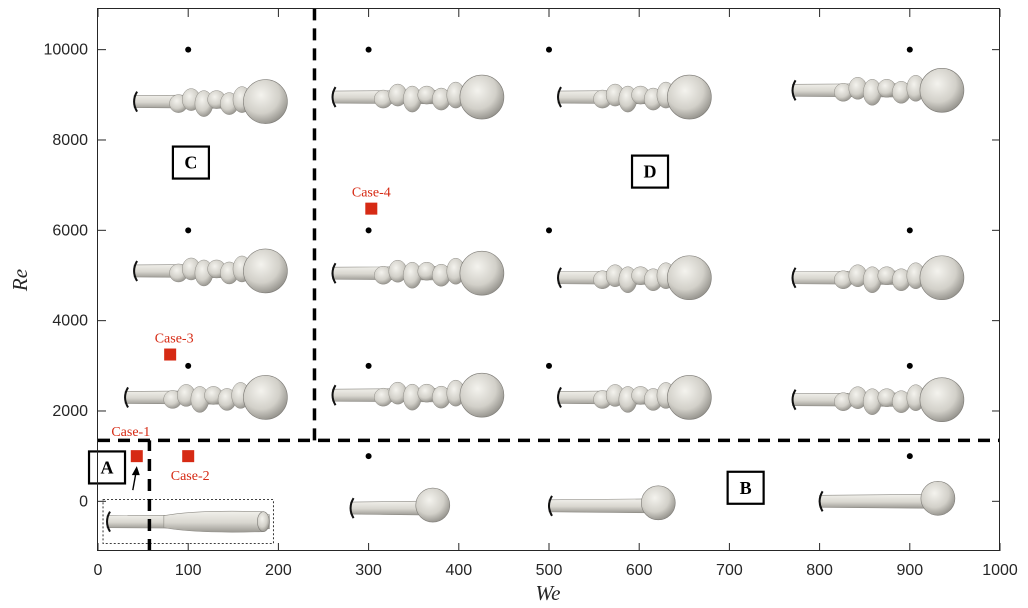 This screenshot has width=1028, height=608. What do you see at coordinates (639, 570) in the screenshot?
I see `x-tick-label: 600` at bounding box center [639, 570].